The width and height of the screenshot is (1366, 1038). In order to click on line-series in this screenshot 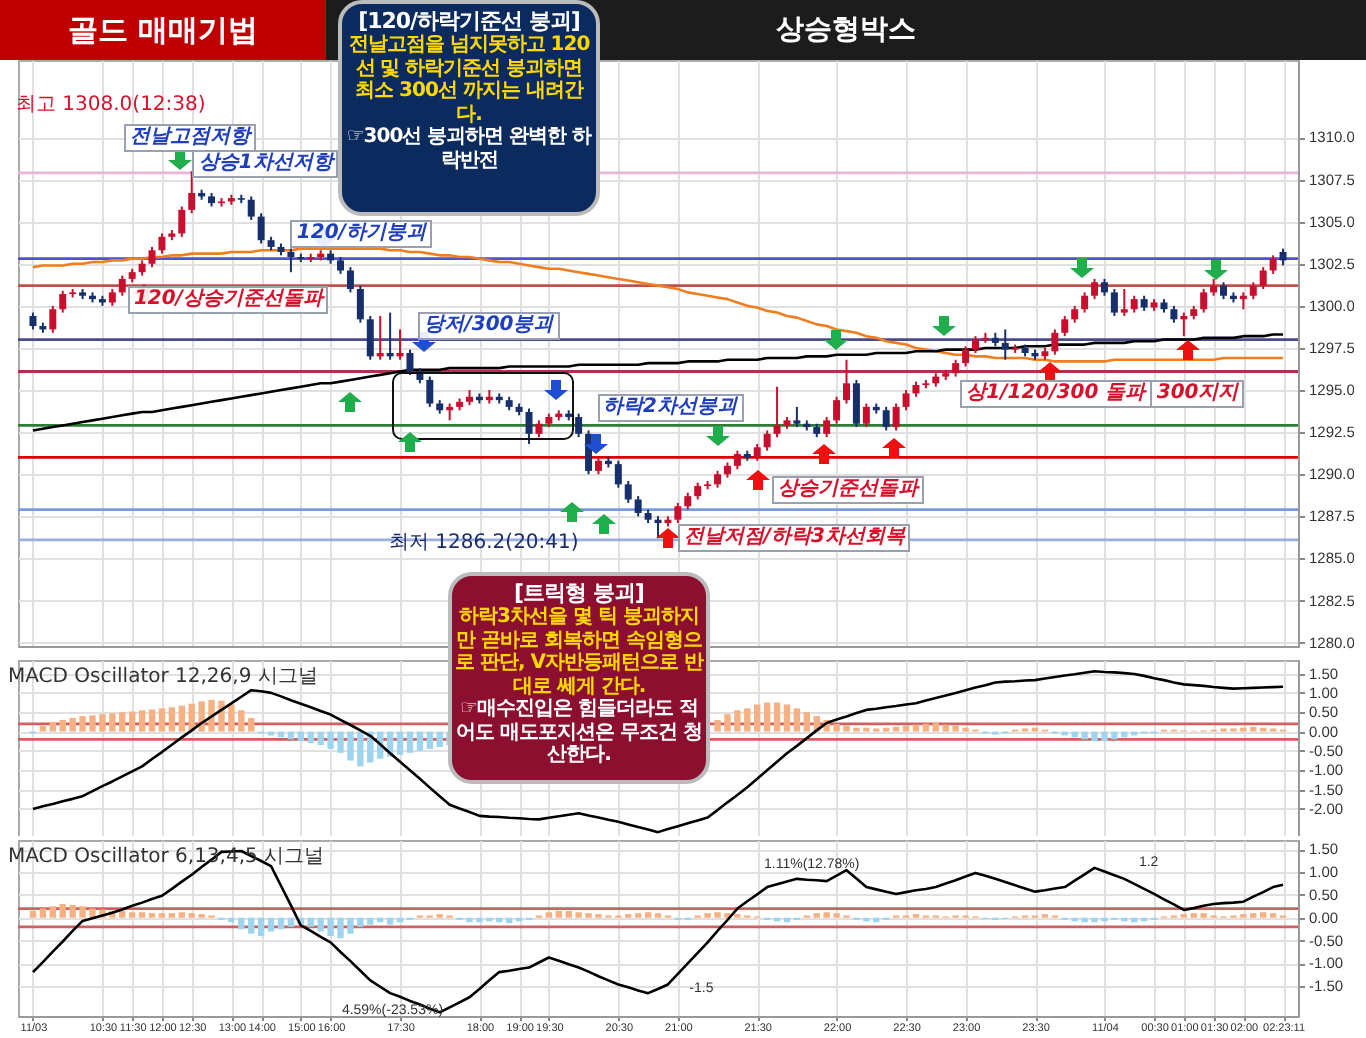, I will do `click(658, 382)`.